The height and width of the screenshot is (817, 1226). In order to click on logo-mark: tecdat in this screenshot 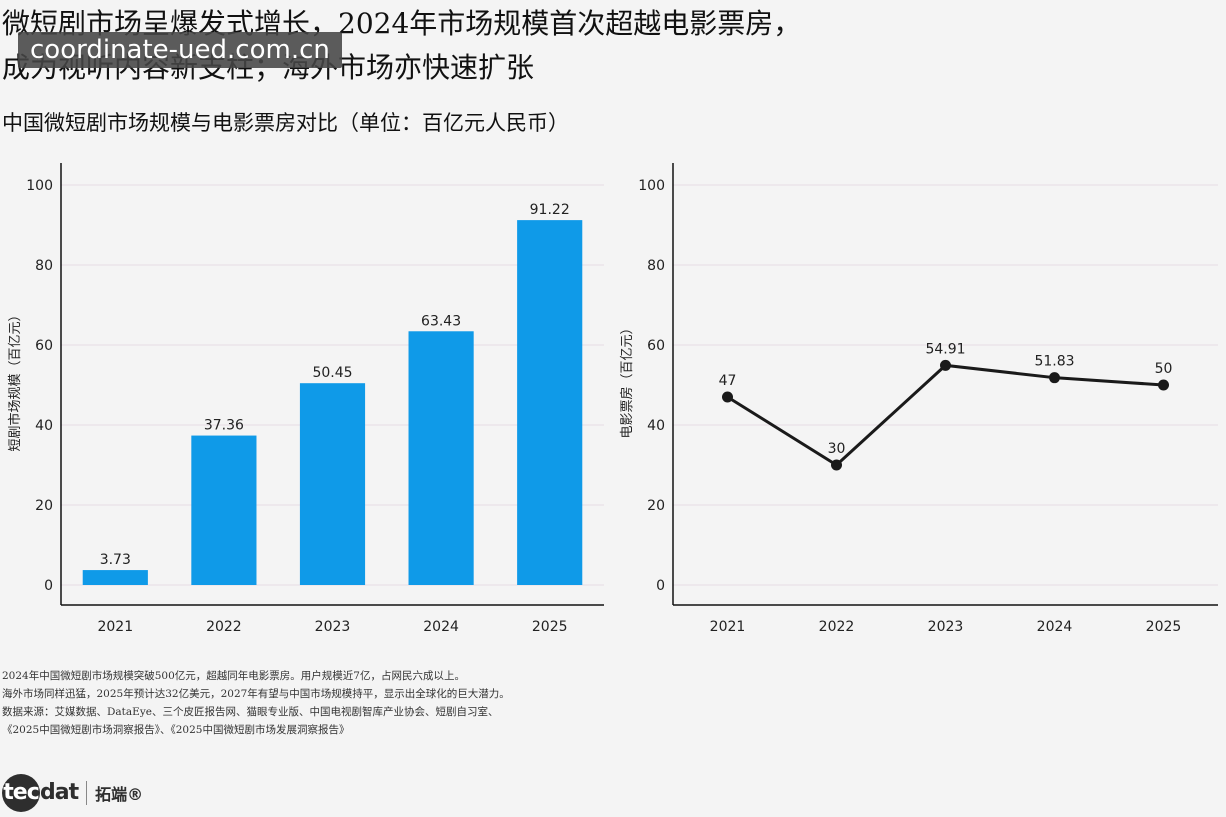, I will do `click(40, 793)`.